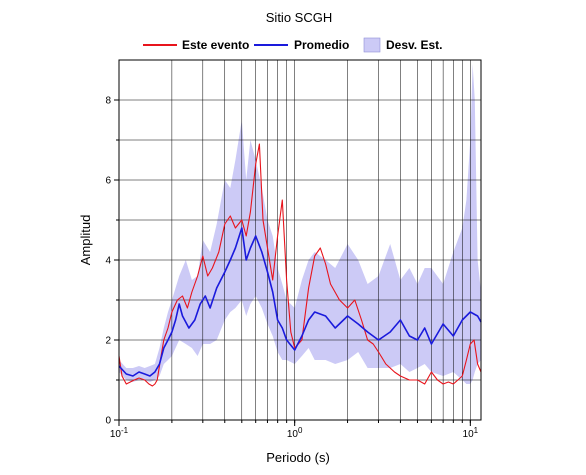 This screenshot has height=475, width=586. What do you see at coordinates (85, 240) in the screenshot?
I see `y-axis-label: Amplitud` at bounding box center [85, 240].